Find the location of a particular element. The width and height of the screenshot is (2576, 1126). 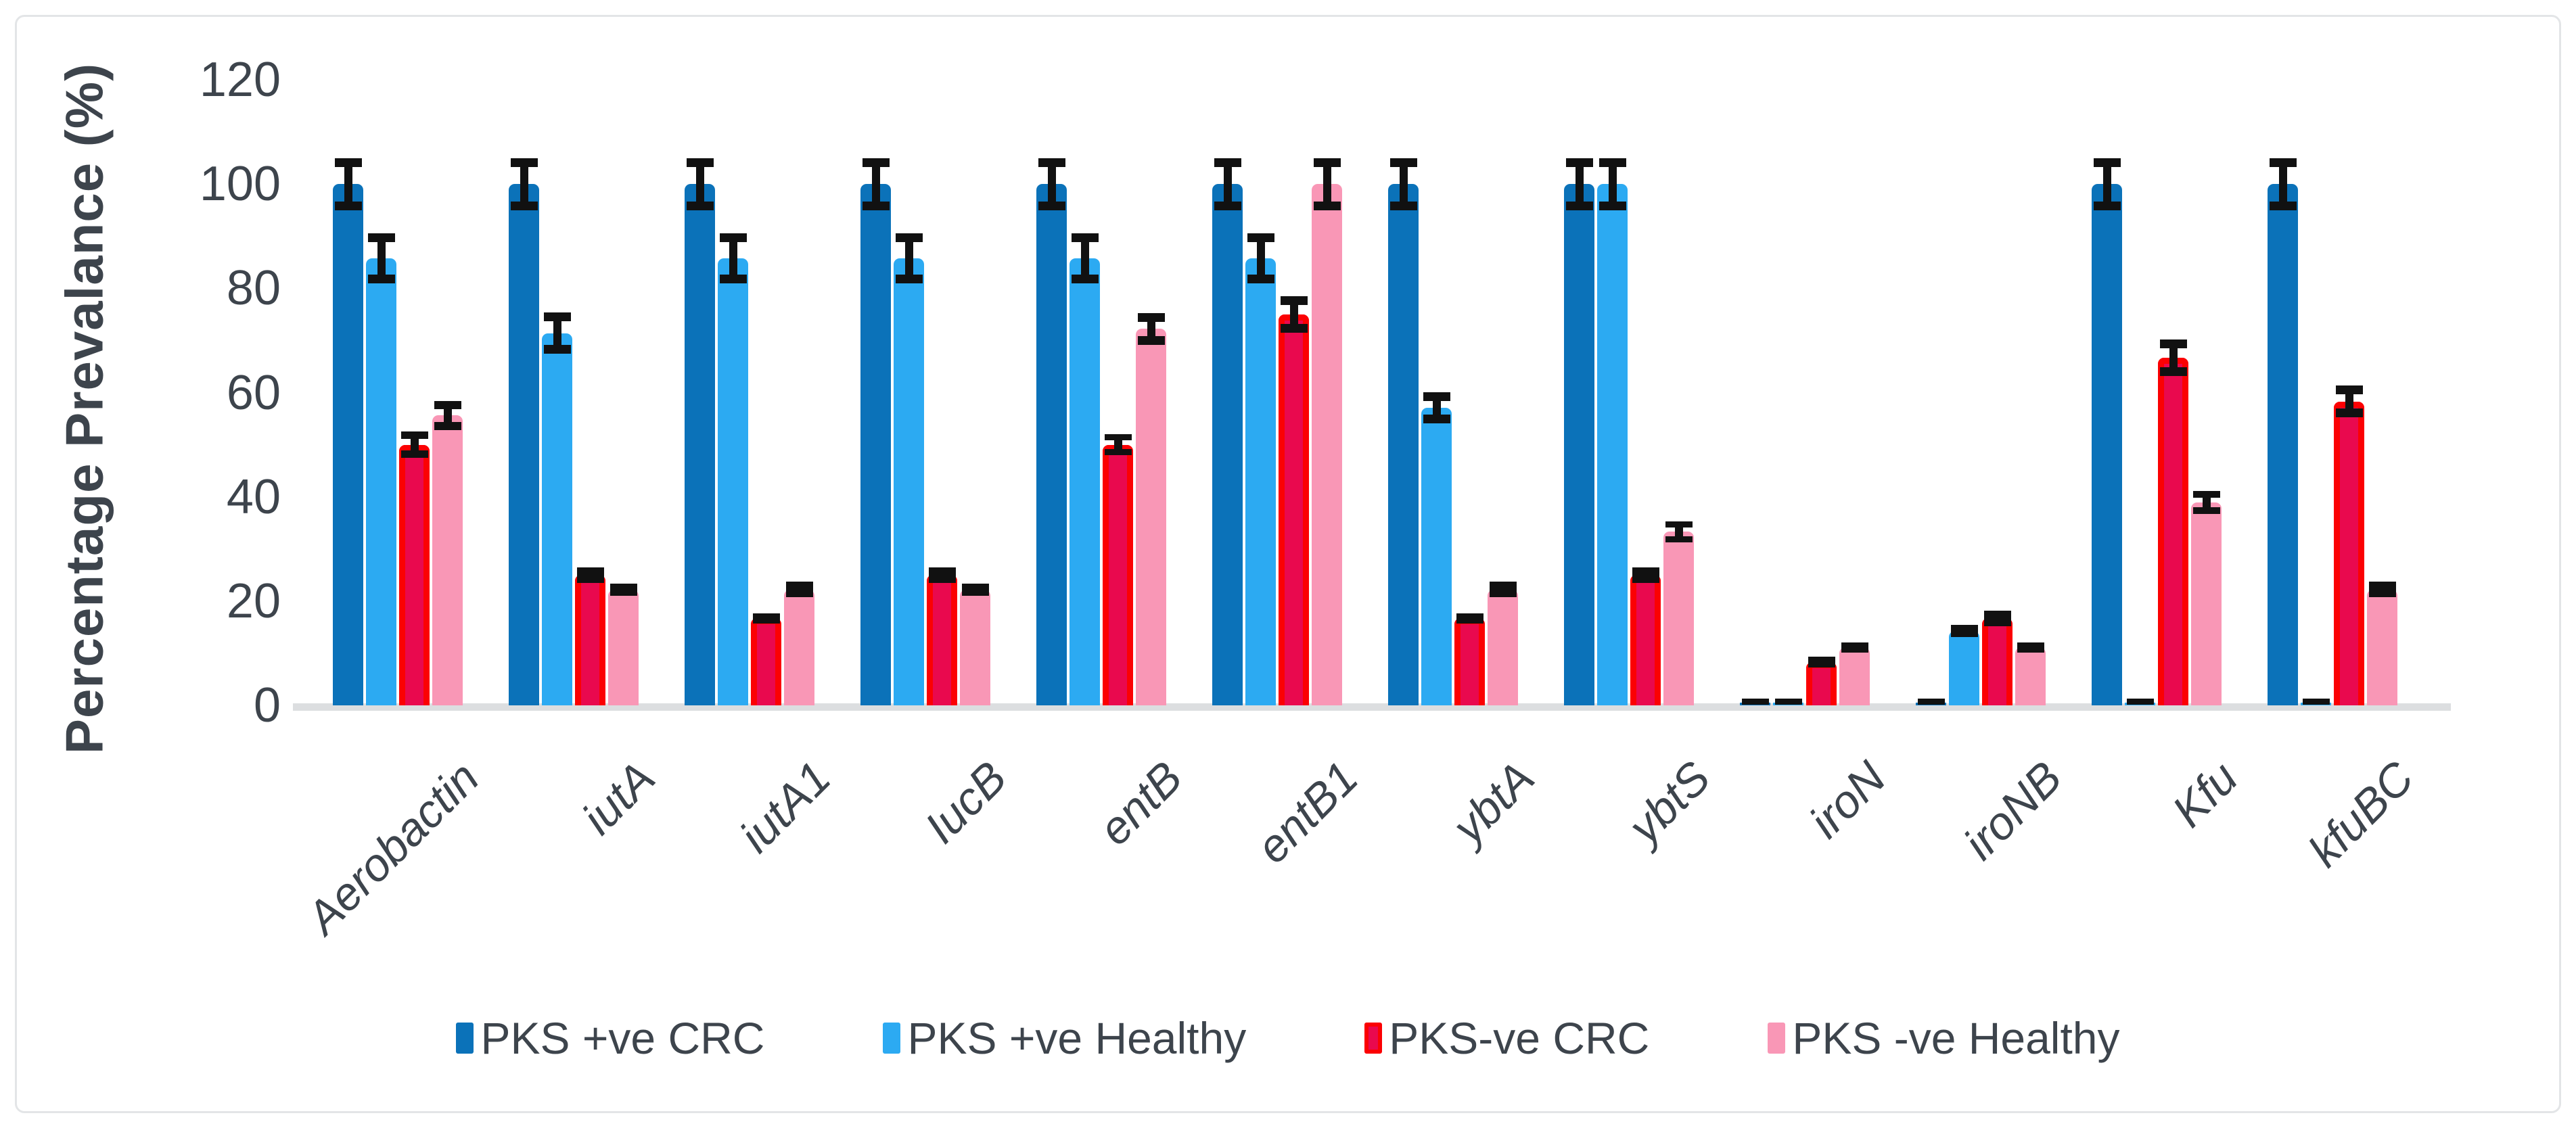

bar-pks-ve-crc-Aerobactin is located at coordinates (415, 574).